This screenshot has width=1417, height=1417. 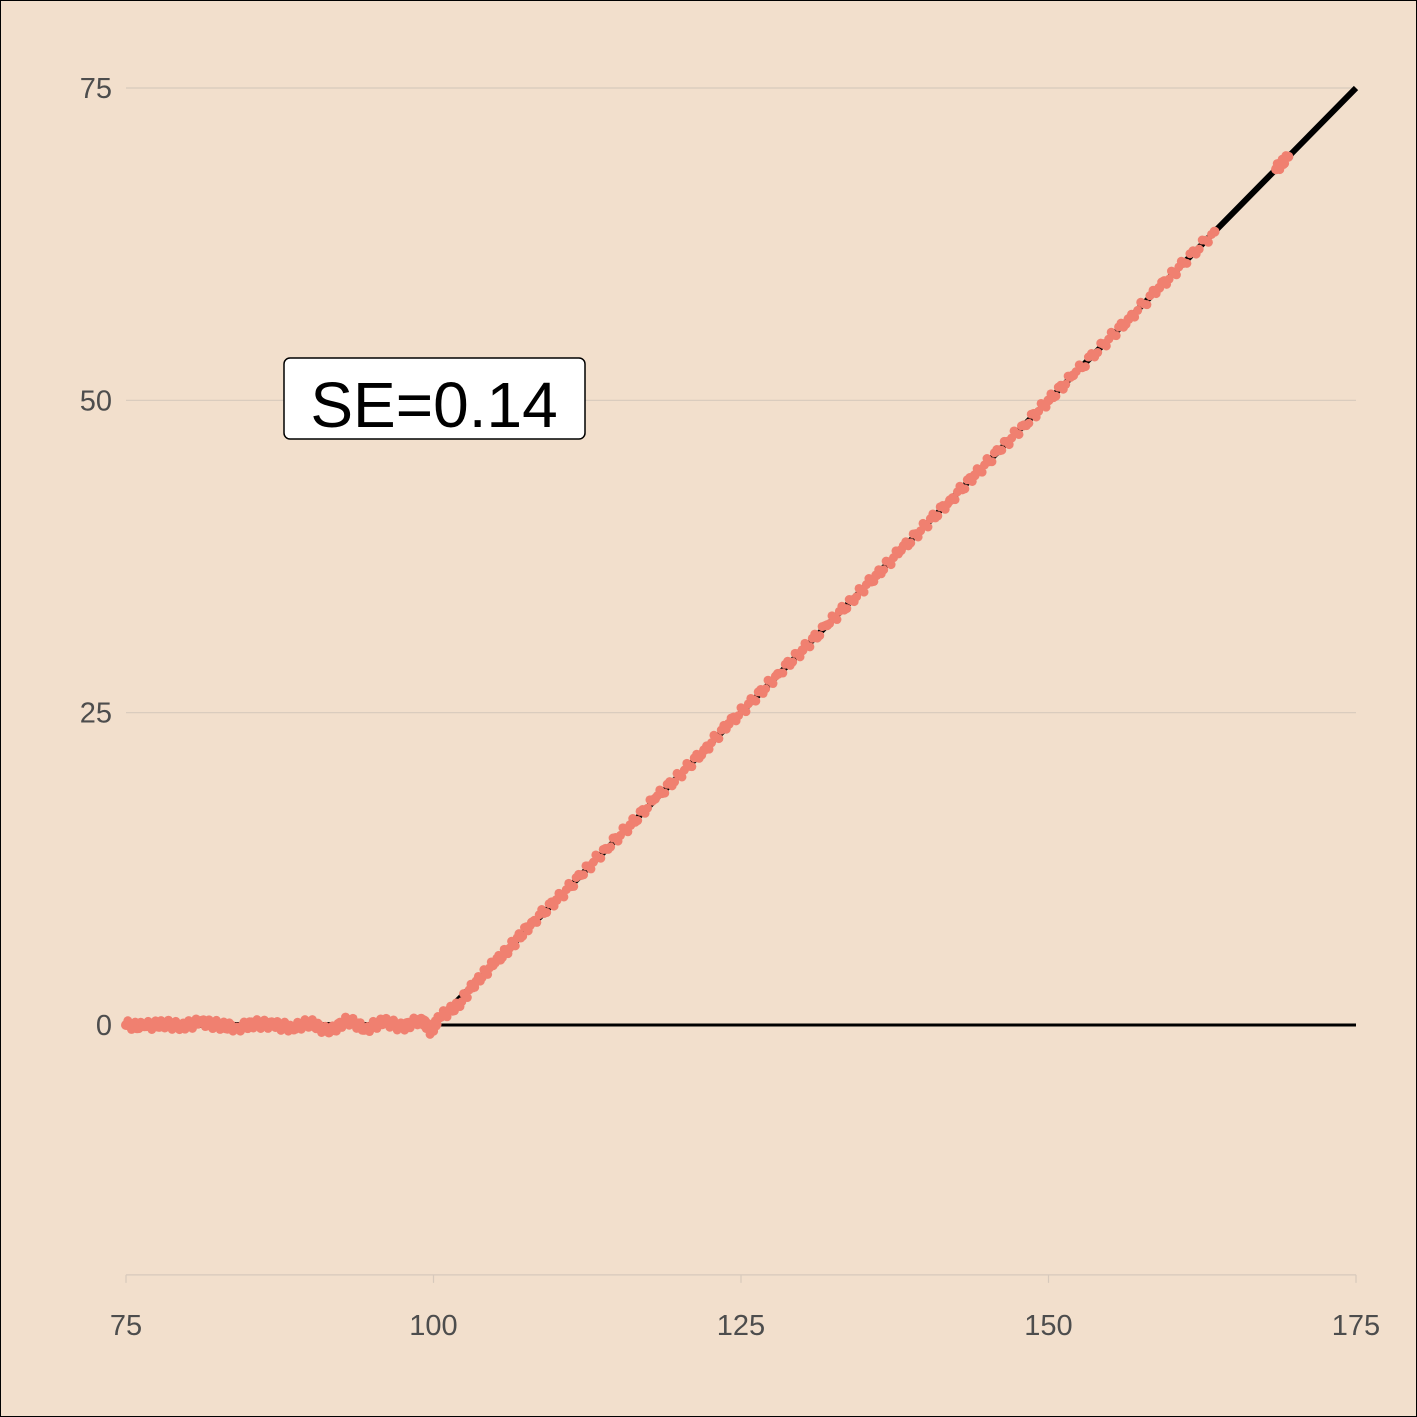 What do you see at coordinates (1356, 1326) in the screenshot?
I see `x-tick-label-4: 175` at bounding box center [1356, 1326].